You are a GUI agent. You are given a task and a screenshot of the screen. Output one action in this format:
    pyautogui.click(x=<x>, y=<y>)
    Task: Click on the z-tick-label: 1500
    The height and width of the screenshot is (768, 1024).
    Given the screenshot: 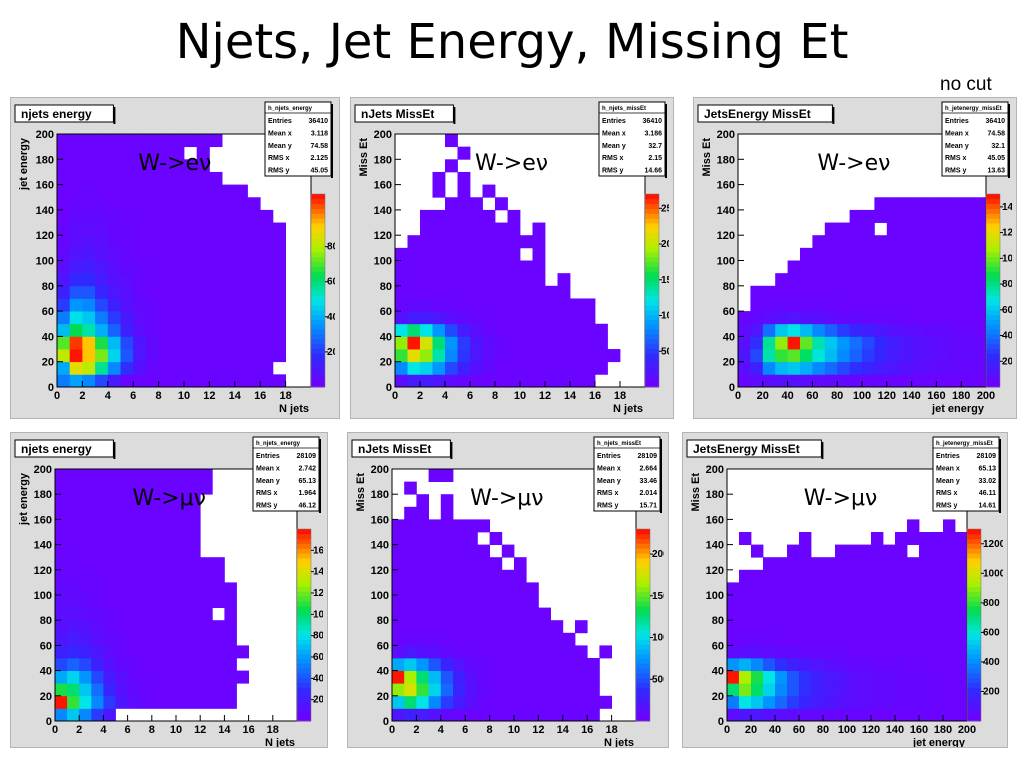 What is the action you would take?
    pyautogui.click(x=667, y=280)
    